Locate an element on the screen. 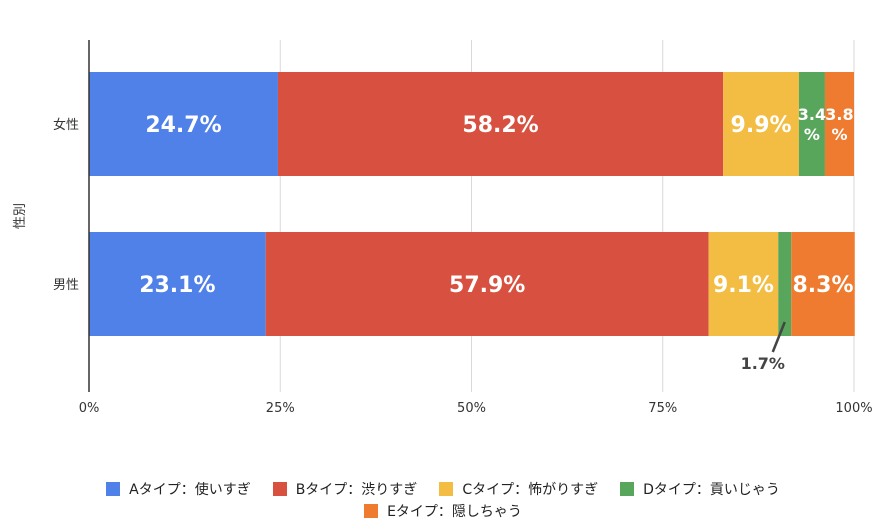 Image resolution: width=886 pixels, height=527 pixels. data-label: 1.7% is located at coordinates (763, 363).